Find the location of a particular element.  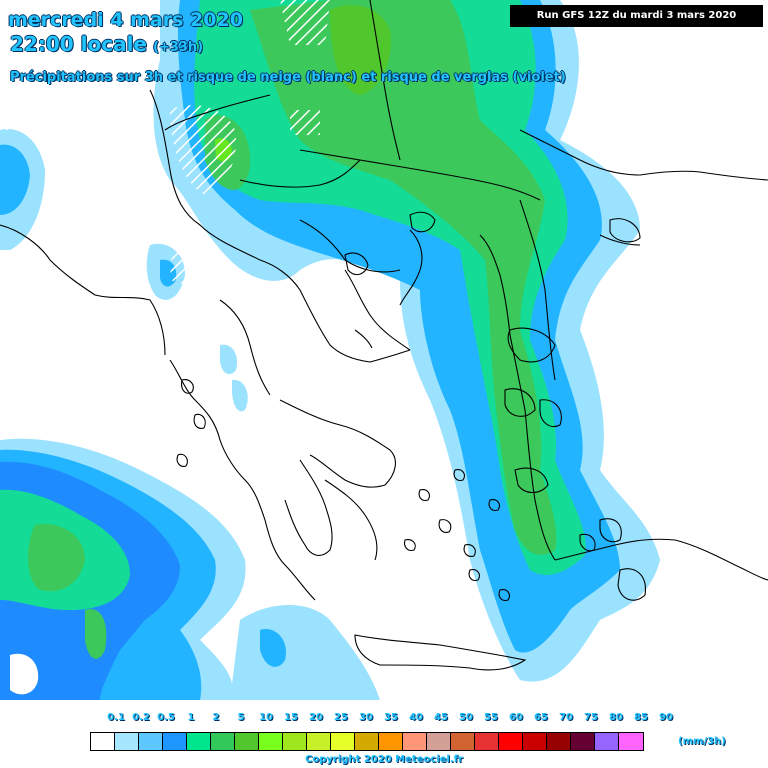

legend-tick-label: 25 is located at coordinates (341, 717).